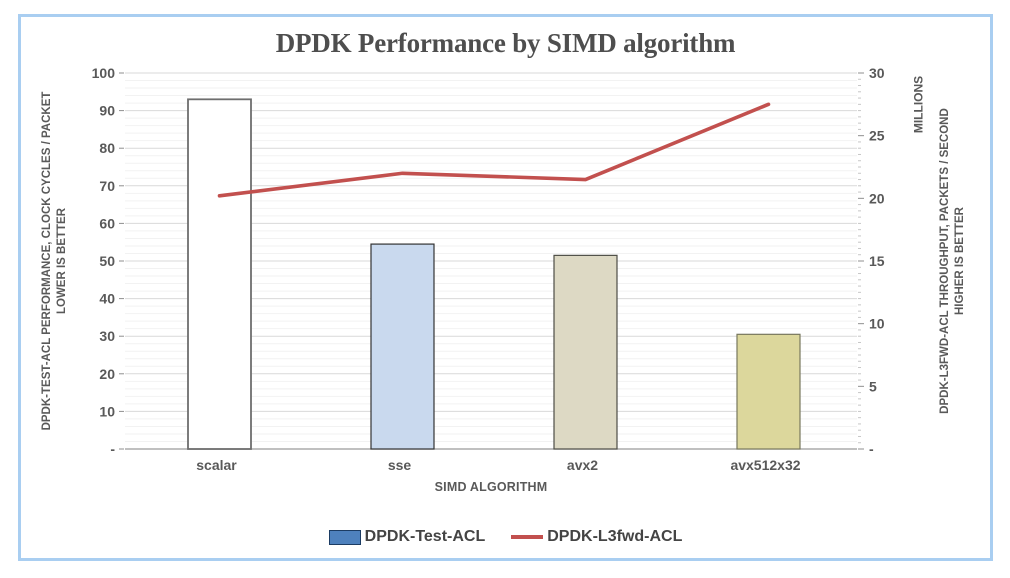 The width and height of the screenshot is (1010, 578). Describe the element at coordinates (877, 261) in the screenshot. I see `right-axis-tick-label: 15` at that location.